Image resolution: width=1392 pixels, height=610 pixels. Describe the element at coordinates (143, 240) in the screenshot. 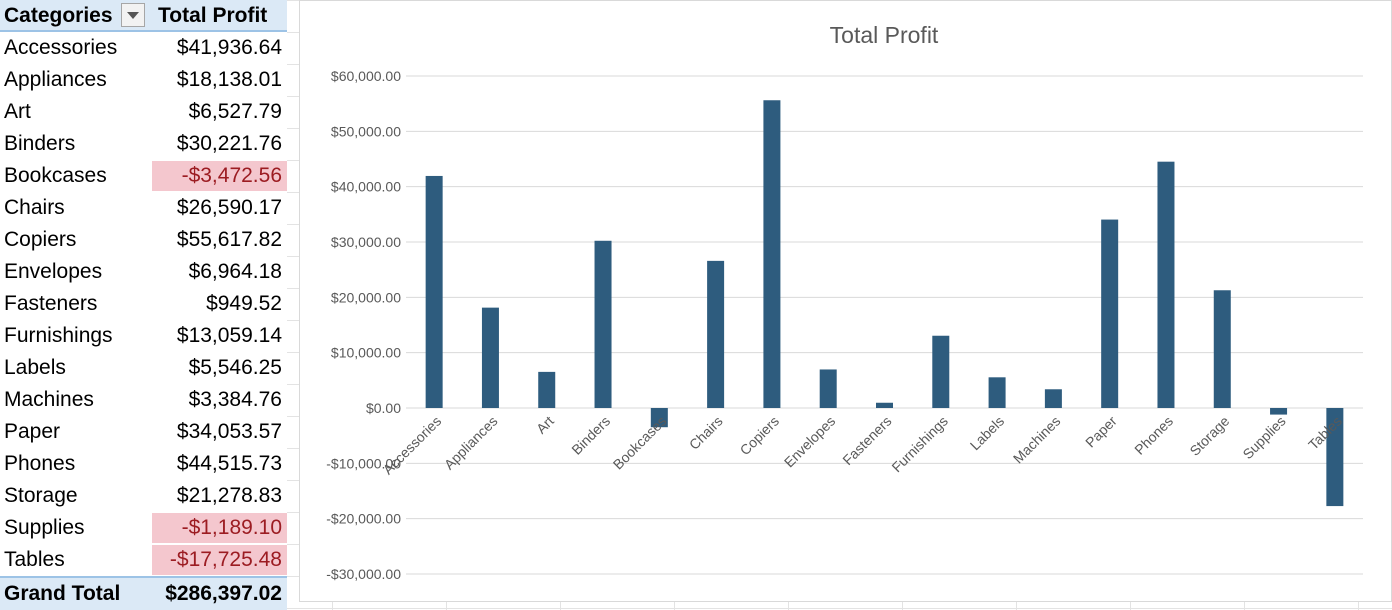

I see `table-row: Copiers $55,617.82` at that location.